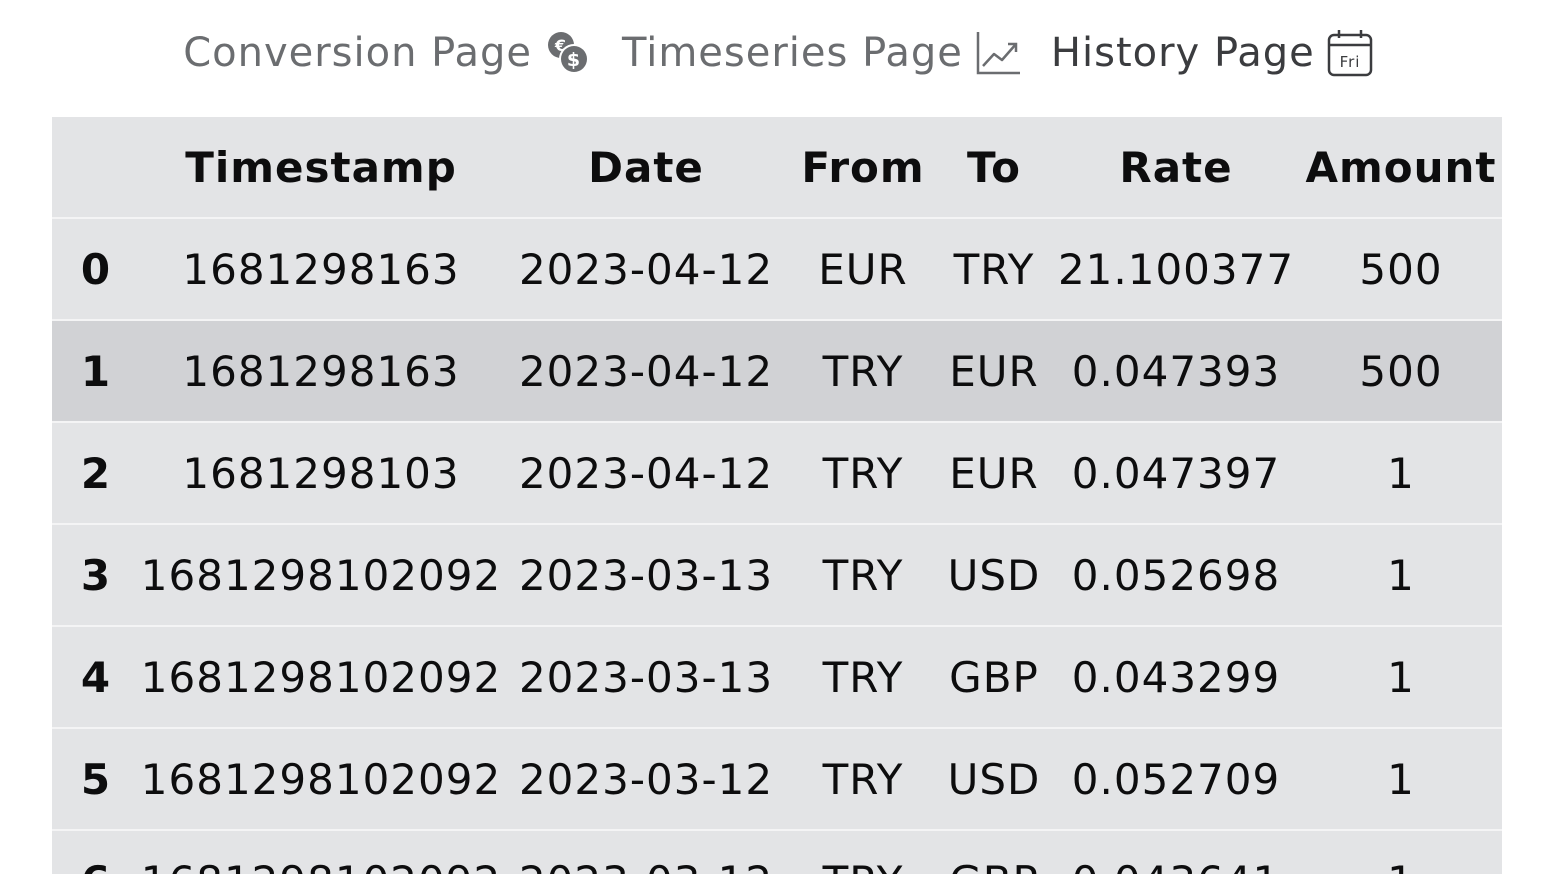 The height and width of the screenshot is (874, 1556). What do you see at coordinates (321, 168) in the screenshot?
I see `column-header-timestamp: Timestamp` at bounding box center [321, 168].